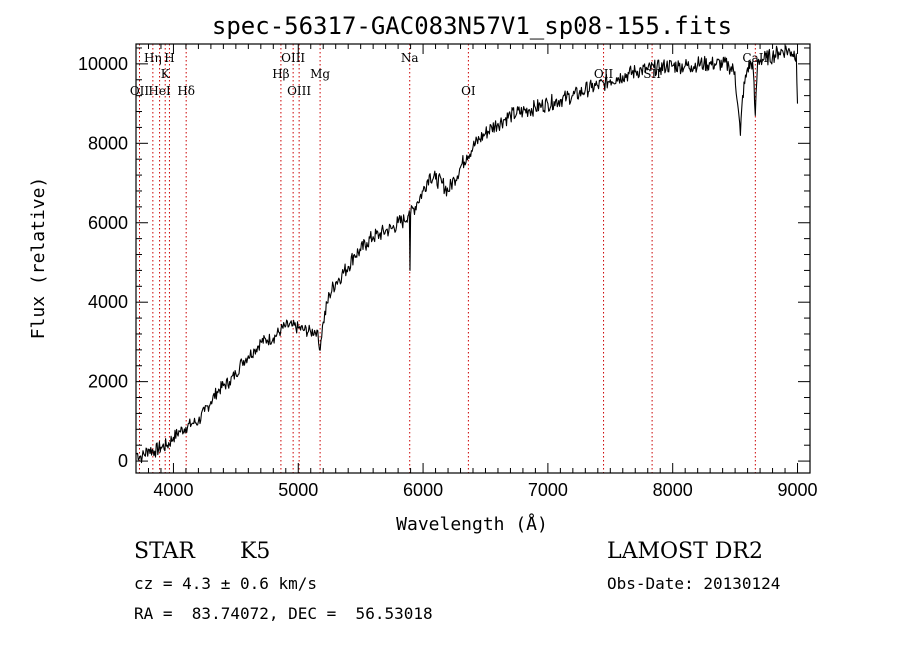 Image resolution: width=900 pixels, height=649 pixels. Describe the element at coordinates (449, 74) in the screenshot. I see `line-labels: OII Hη HeI KH Hδ Hβ OIII OIII Mg Na OI OII SII CaII` at that location.